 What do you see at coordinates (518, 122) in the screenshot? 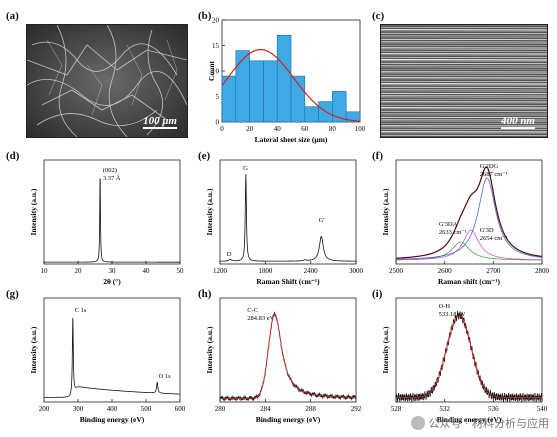
I see `scale-bar-c: 400 nm` at bounding box center [518, 122].